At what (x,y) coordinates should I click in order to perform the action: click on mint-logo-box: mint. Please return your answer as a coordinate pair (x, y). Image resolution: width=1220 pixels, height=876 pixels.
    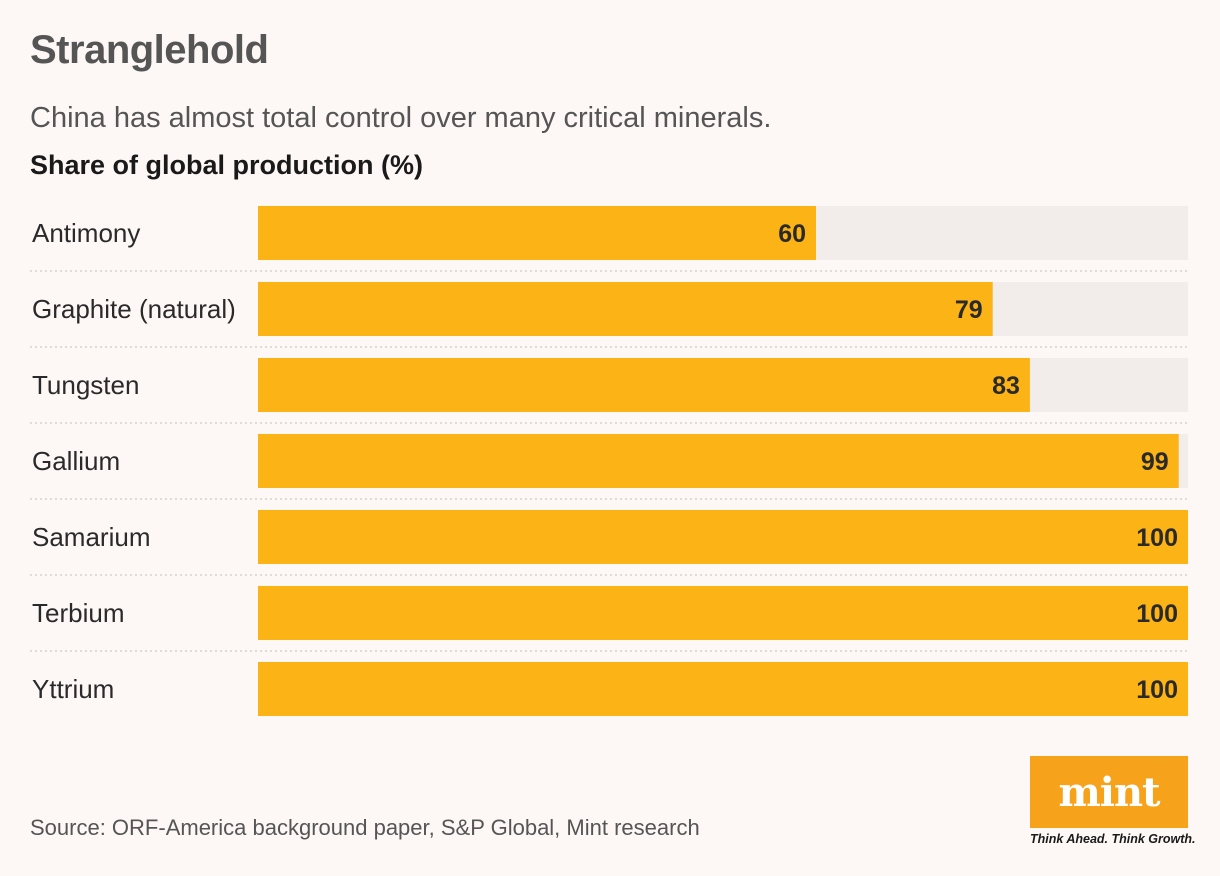
    Looking at the image, I should click on (1109, 792).